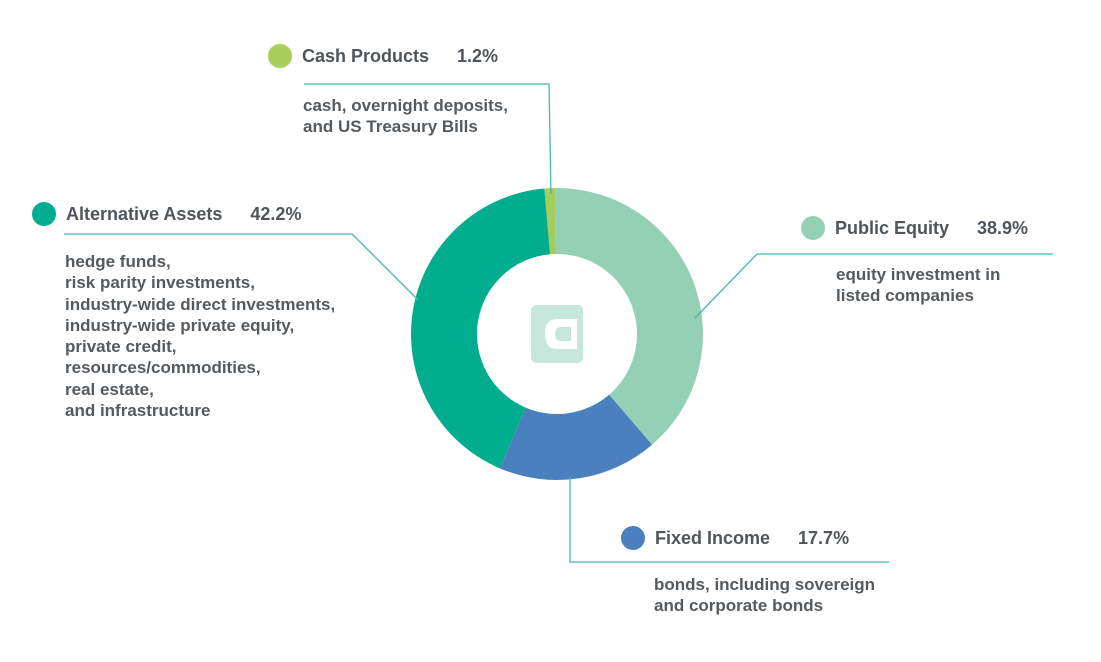 The width and height of the screenshot is (1101, 662). Describe the element at coordinates (144, 213) in the screenshot. I see `alternative-assets-label: Alternative Assets` at that location.